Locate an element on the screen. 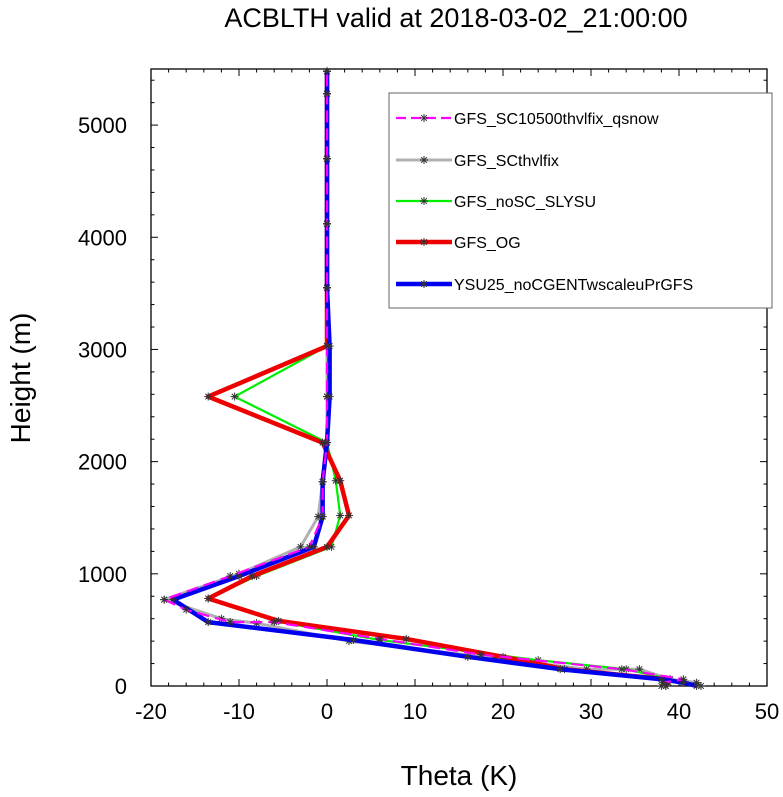 This screenshot has width=783, height=797. y-tick-label: 2000 is located at coordinates (102, 462).